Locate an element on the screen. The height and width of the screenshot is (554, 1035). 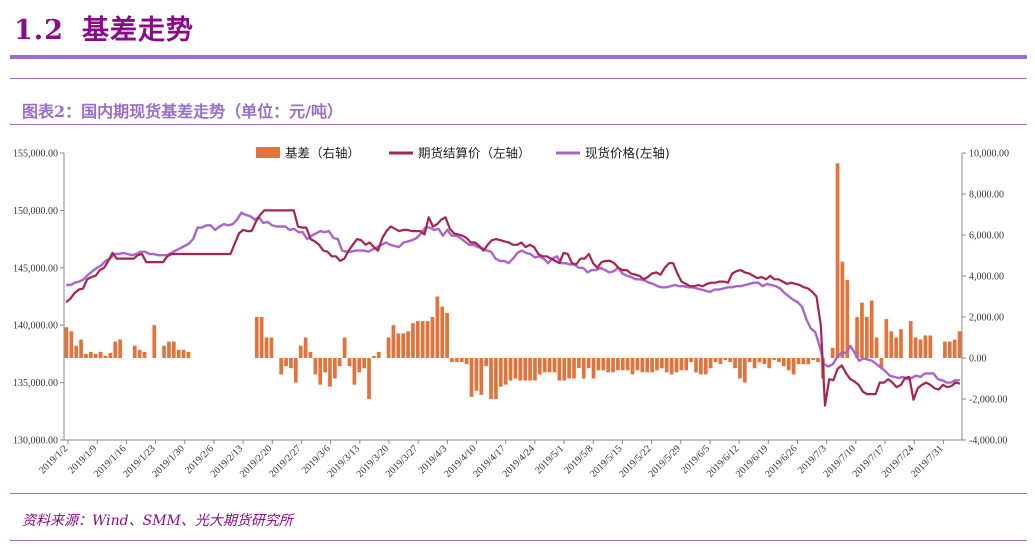
x-tick-label: 2019/5/1 is located at coordinates (549, 459).